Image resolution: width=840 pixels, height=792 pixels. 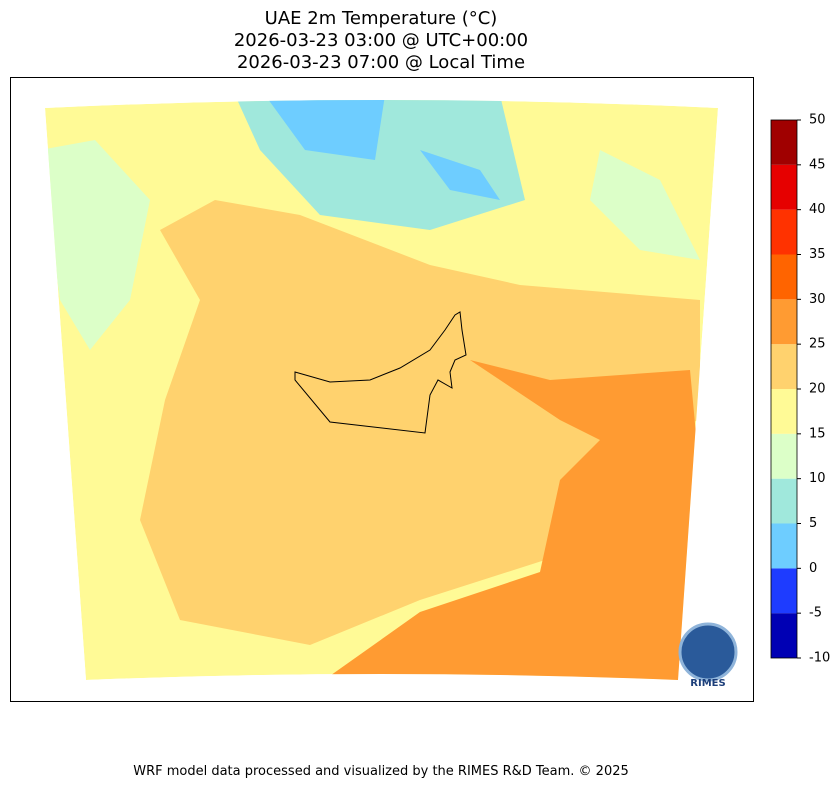 I want to click on colorbar-tick-label: 0, so click(x=813, y=568).